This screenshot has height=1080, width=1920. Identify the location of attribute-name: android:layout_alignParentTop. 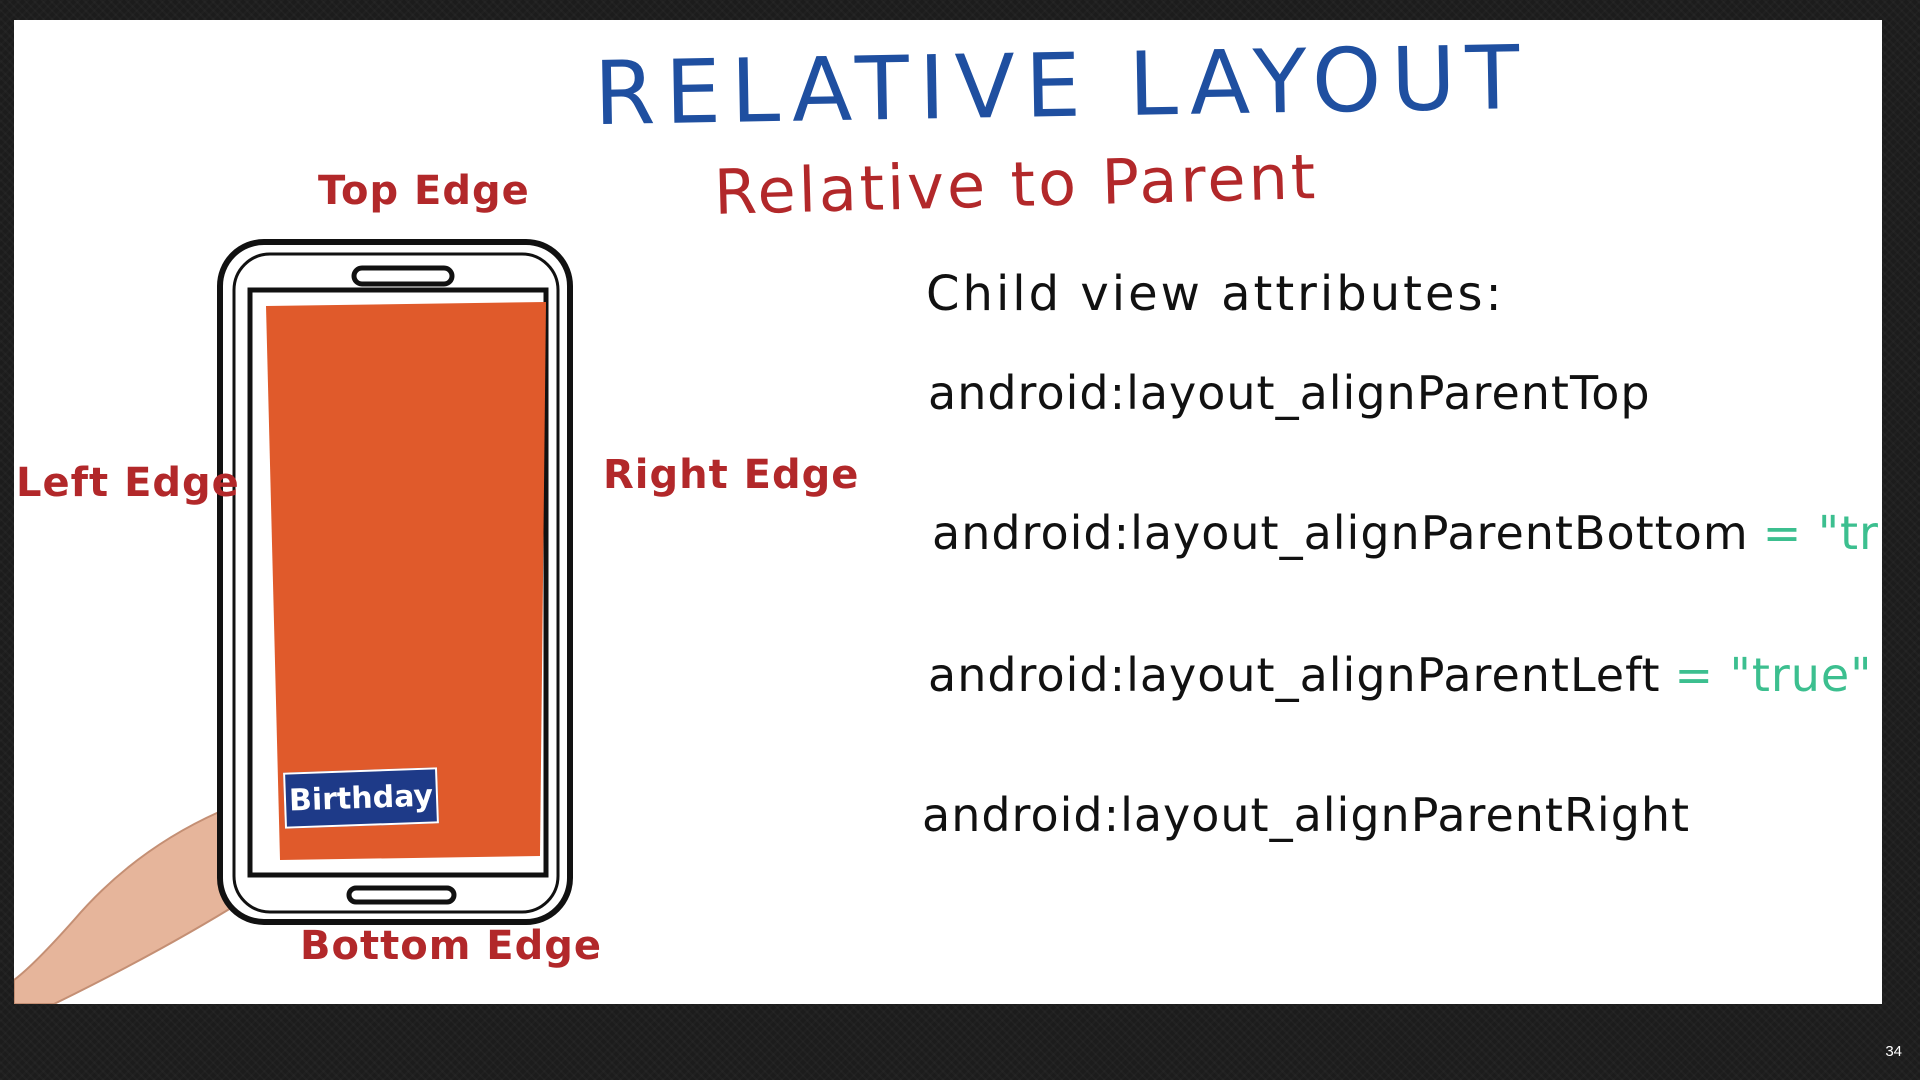
(1289, 393).